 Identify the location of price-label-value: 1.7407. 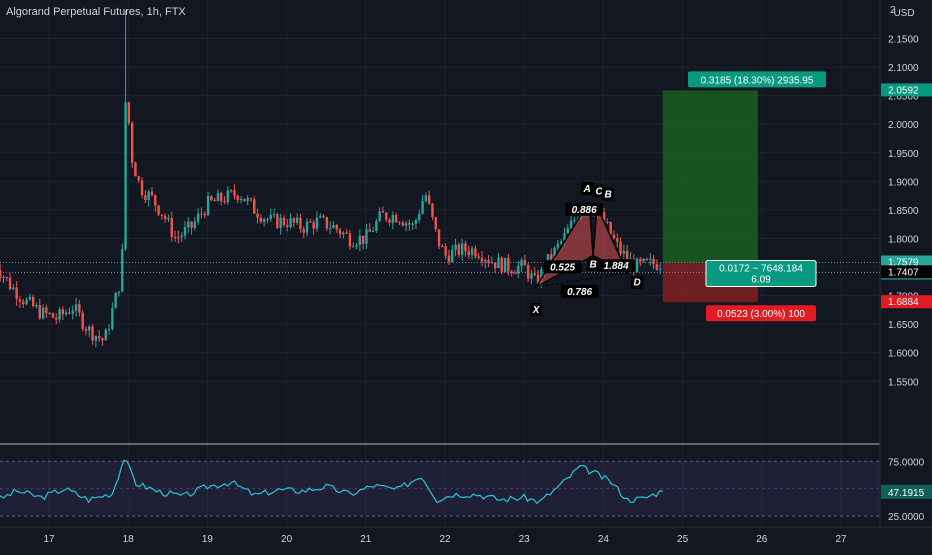
(903, 272).